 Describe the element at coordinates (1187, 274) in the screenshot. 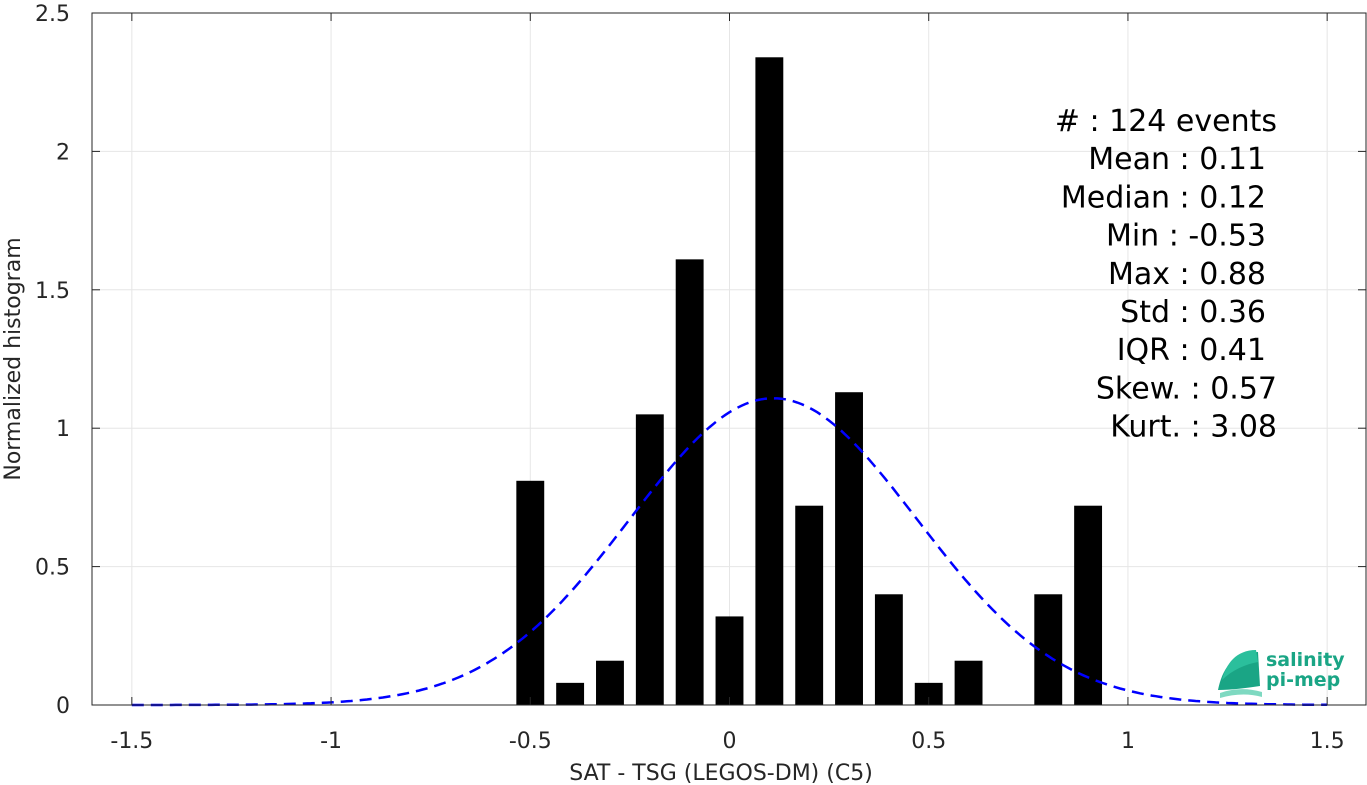

I see `stats-line: Max : 0.88` at that location.